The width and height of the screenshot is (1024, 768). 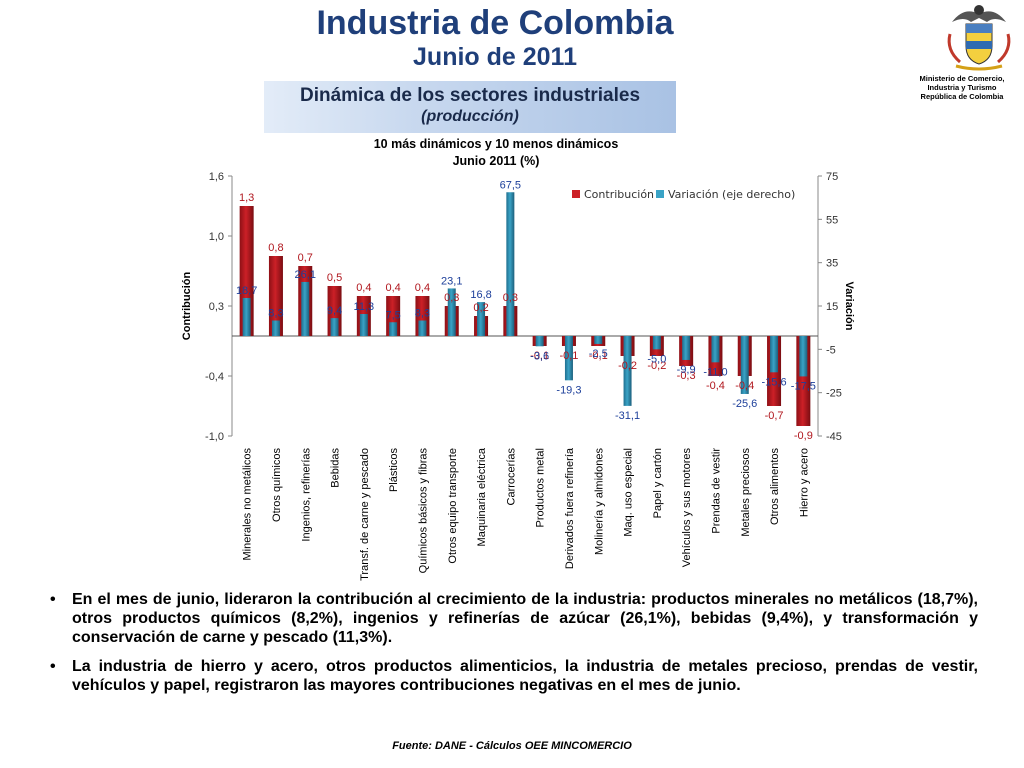 I want to click on y-tick-label: 1,0, so click(x=216, y=237).